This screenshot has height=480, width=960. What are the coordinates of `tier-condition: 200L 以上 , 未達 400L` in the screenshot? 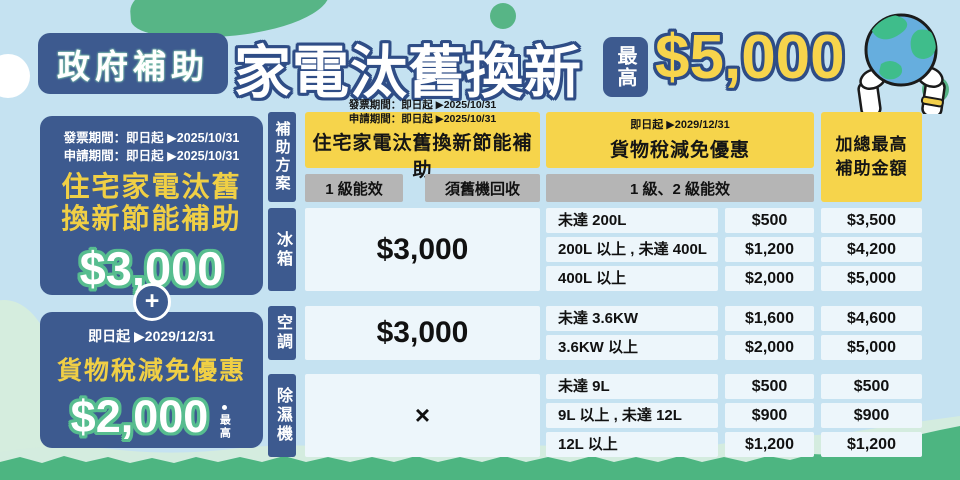 It's located at (632, 249).